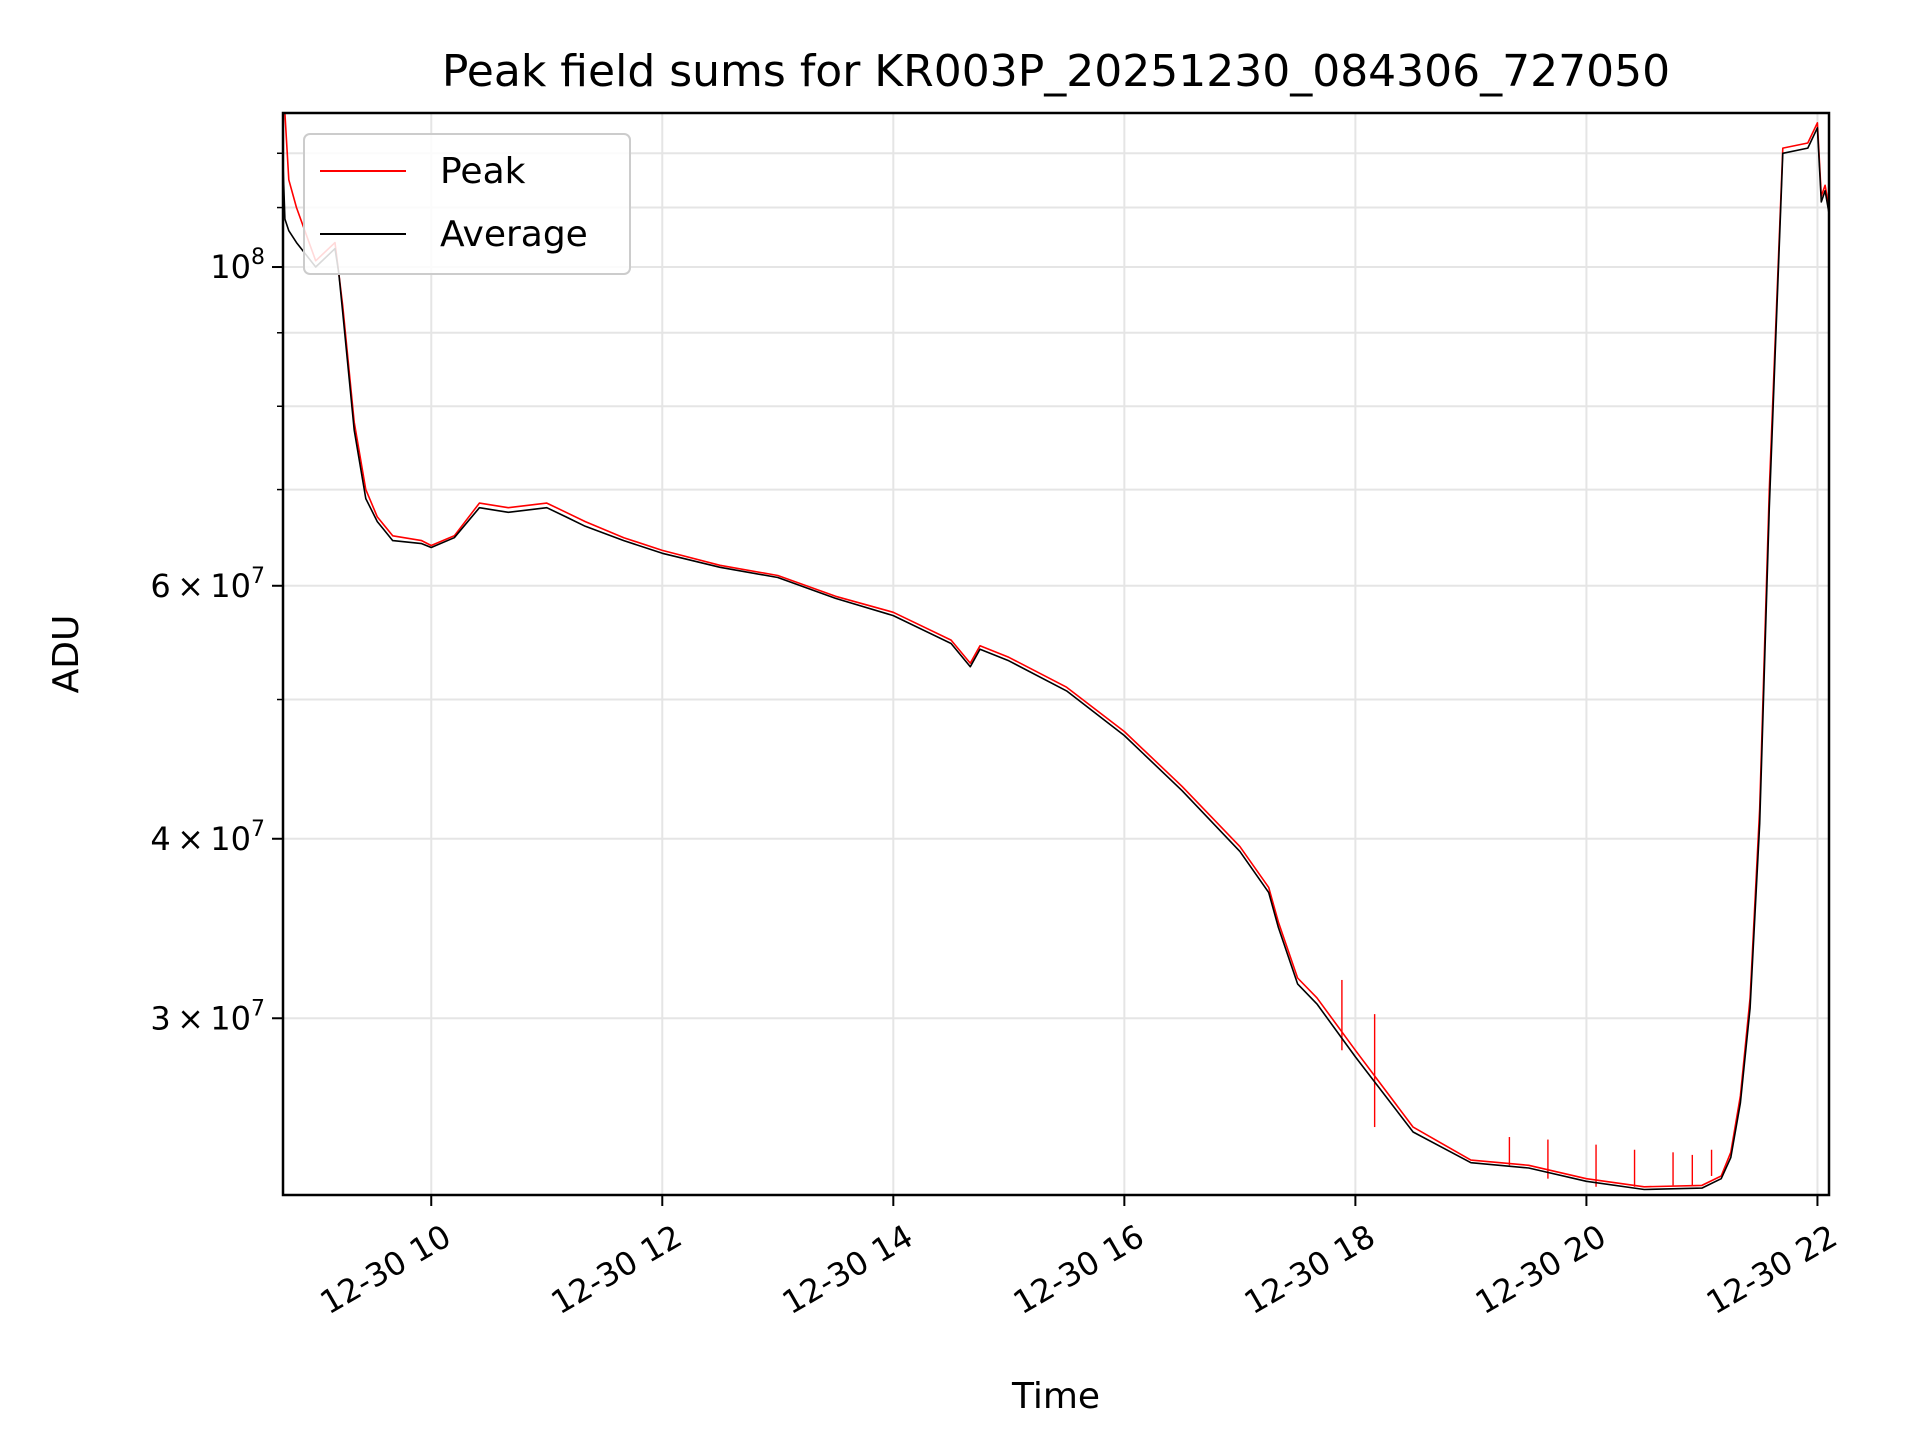 This screenshot has height=1440, width=1920. Describe the element at coordinates (66, 654) in the screenshot. I see `y-axis-label: ADU` at that location.